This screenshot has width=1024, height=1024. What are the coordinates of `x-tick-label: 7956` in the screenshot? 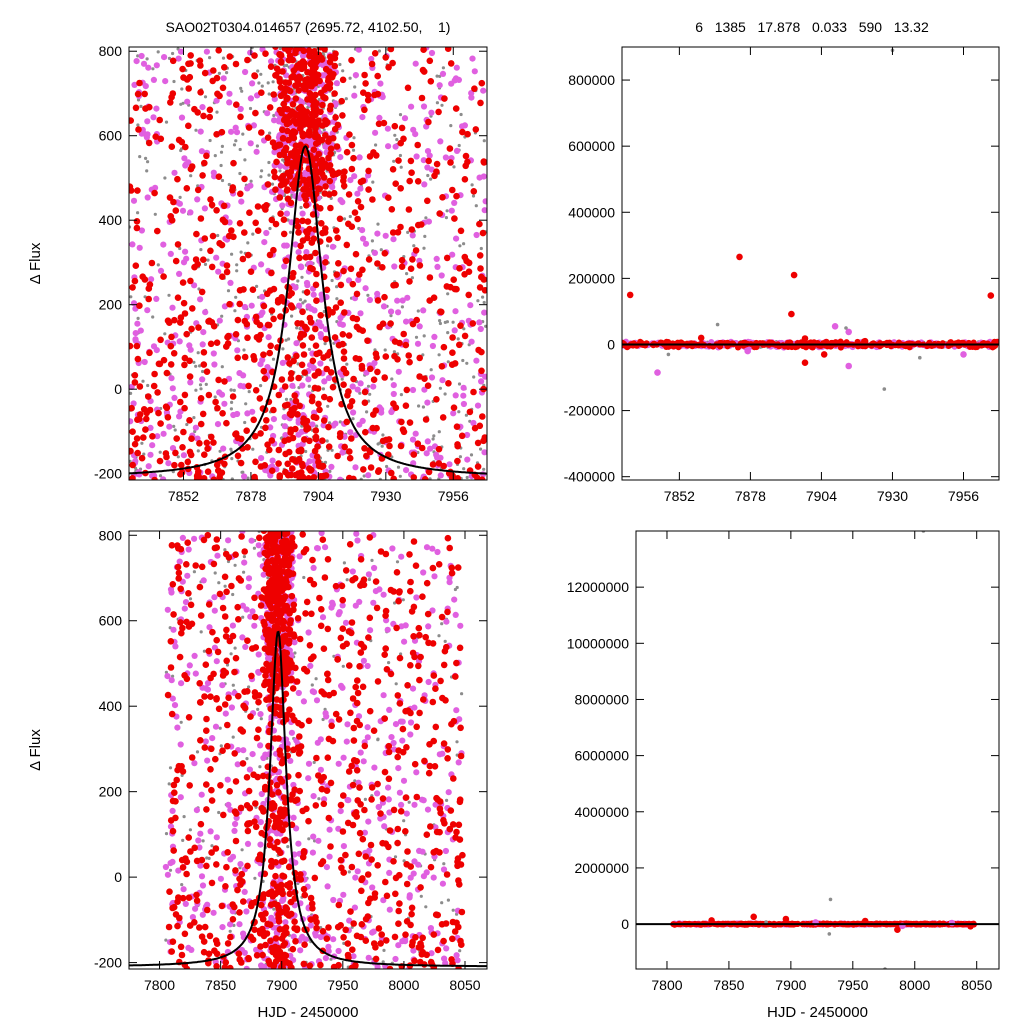 It's located at (963, 496).